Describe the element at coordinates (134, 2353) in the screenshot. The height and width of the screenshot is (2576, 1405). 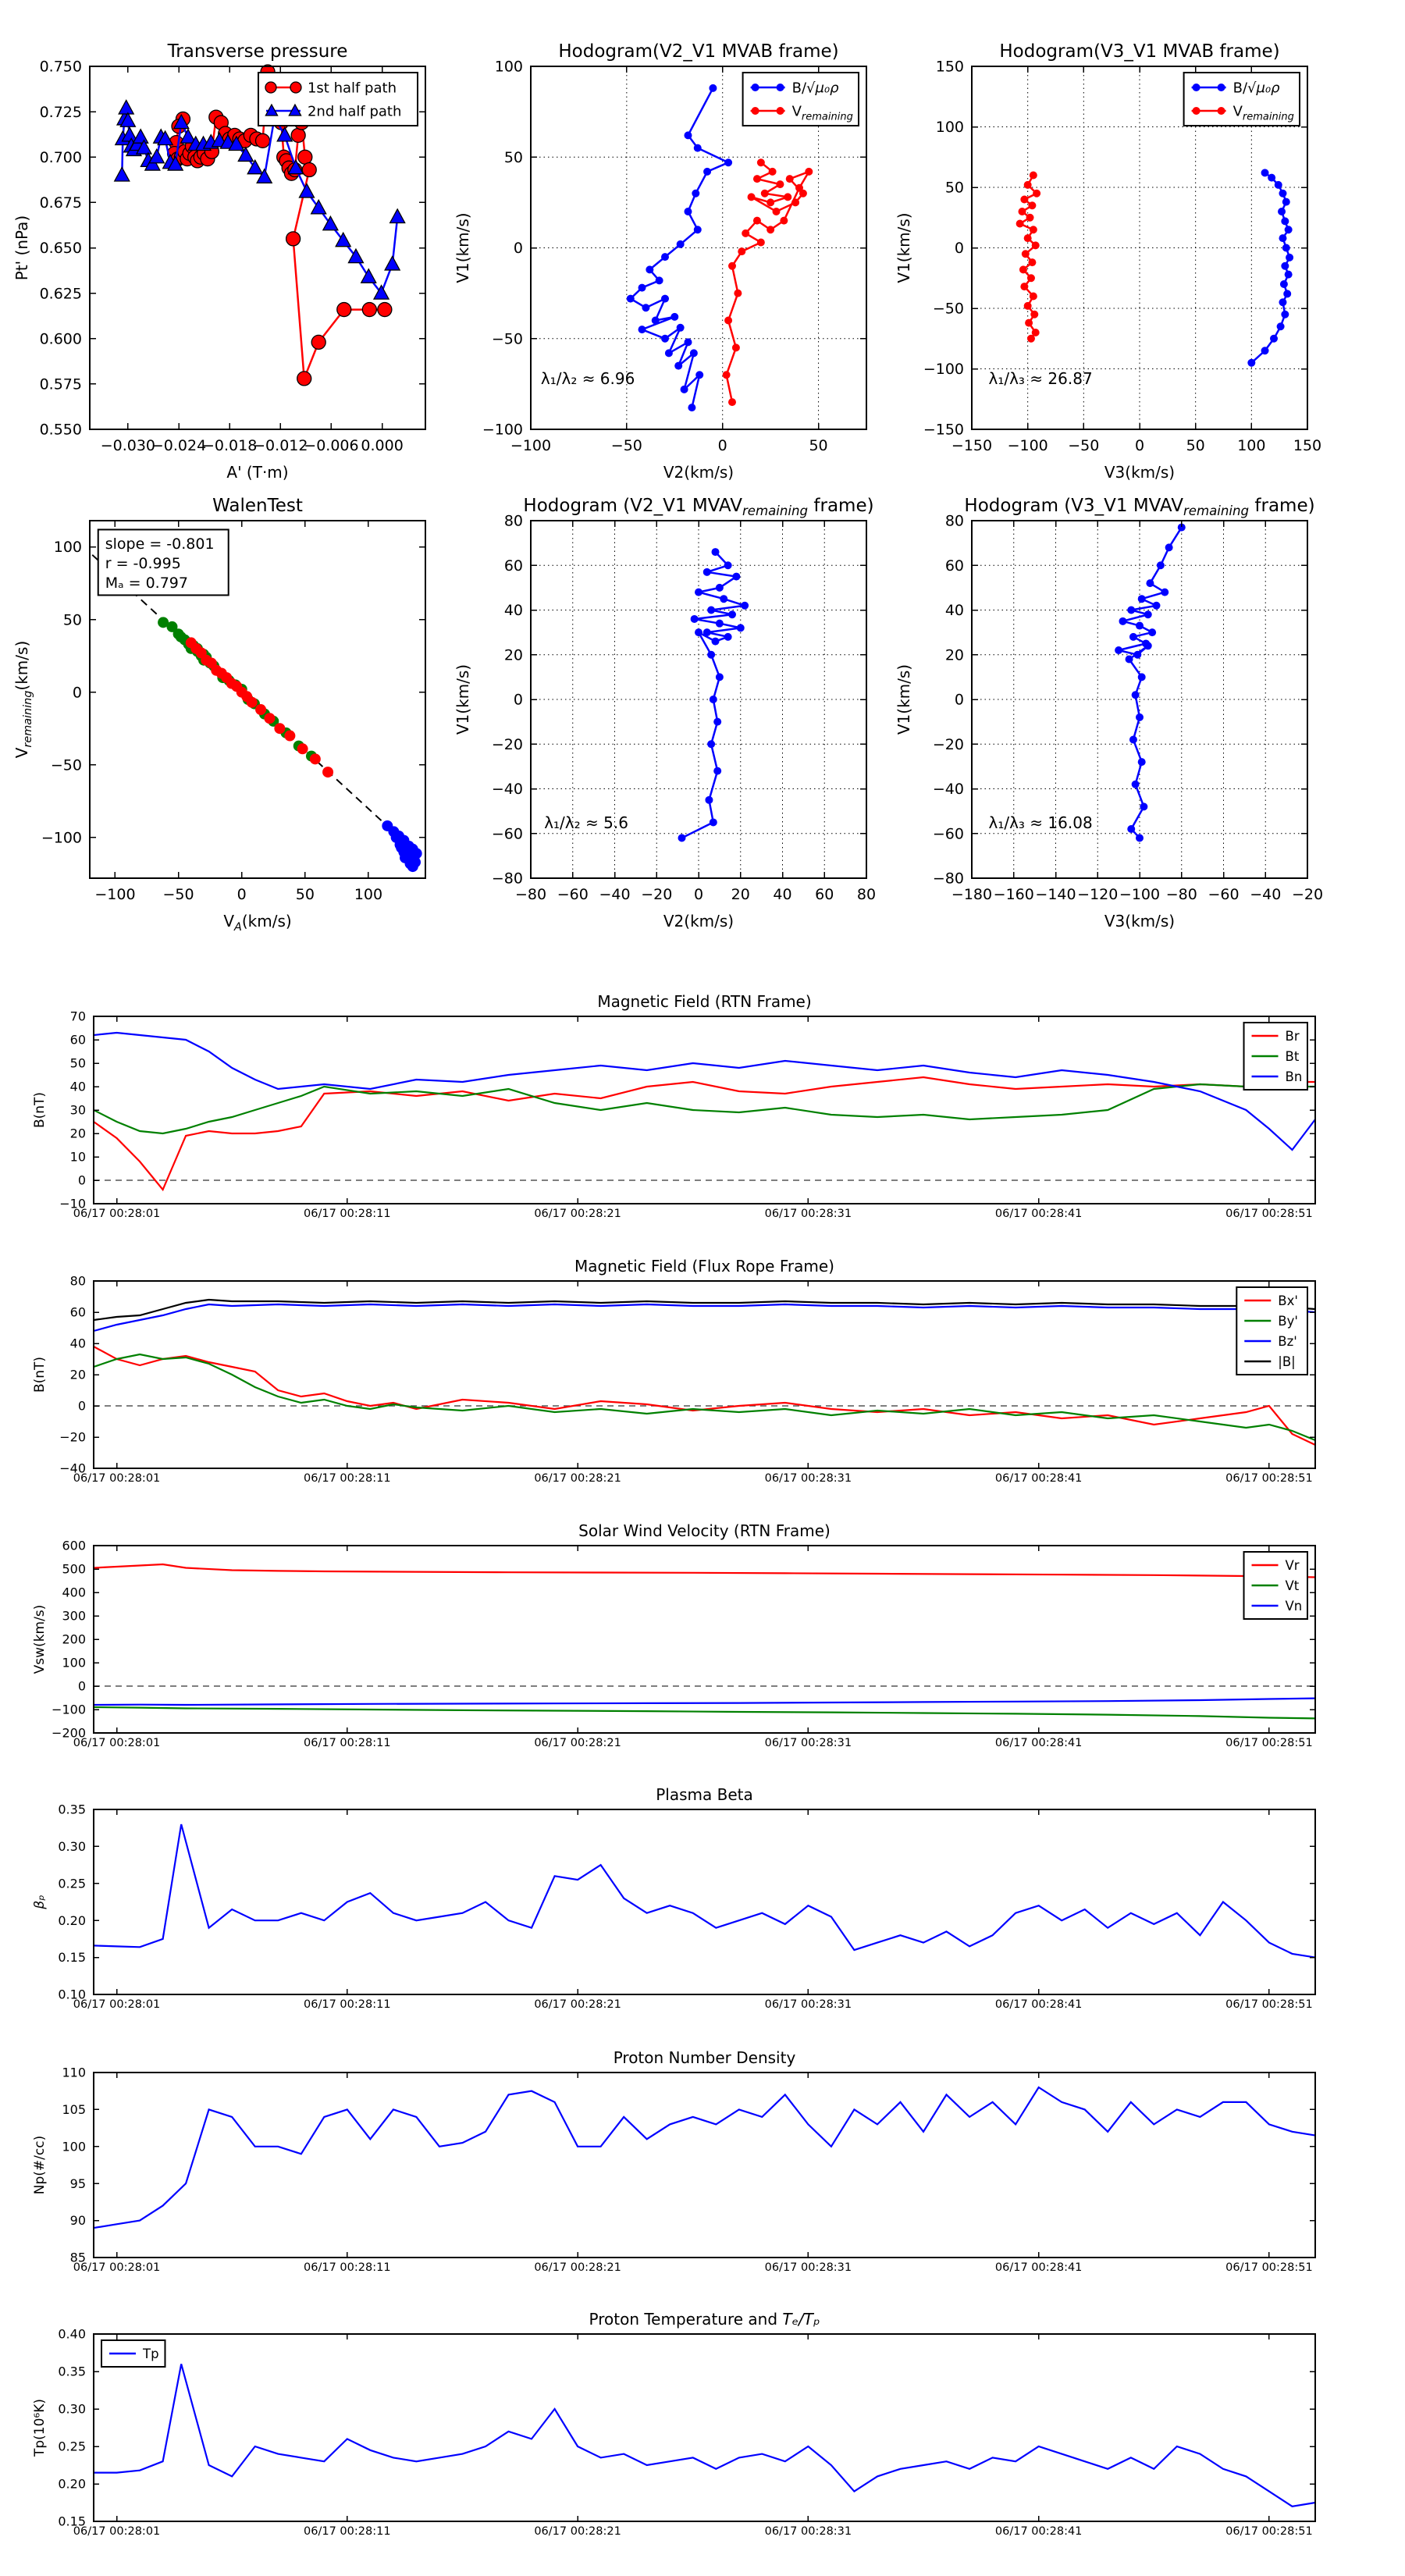
I see `legend: Tp` at that location.